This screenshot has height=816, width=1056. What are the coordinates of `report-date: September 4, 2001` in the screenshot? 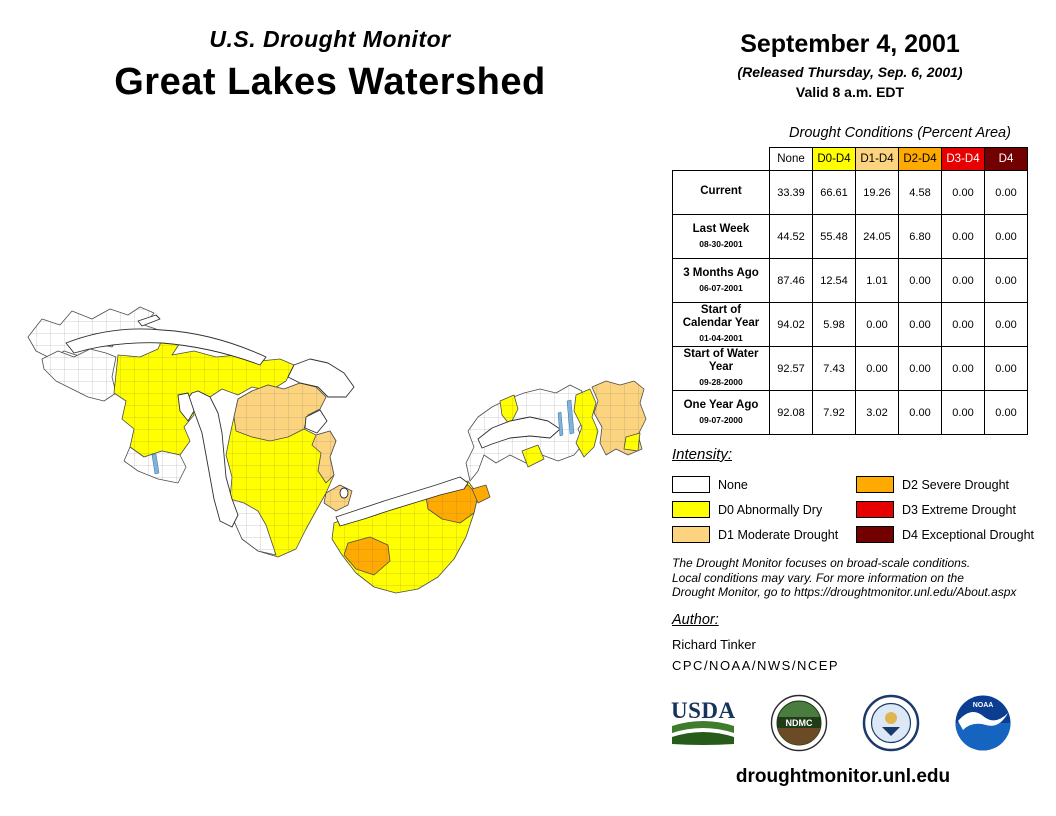 It's located at (850, 44).